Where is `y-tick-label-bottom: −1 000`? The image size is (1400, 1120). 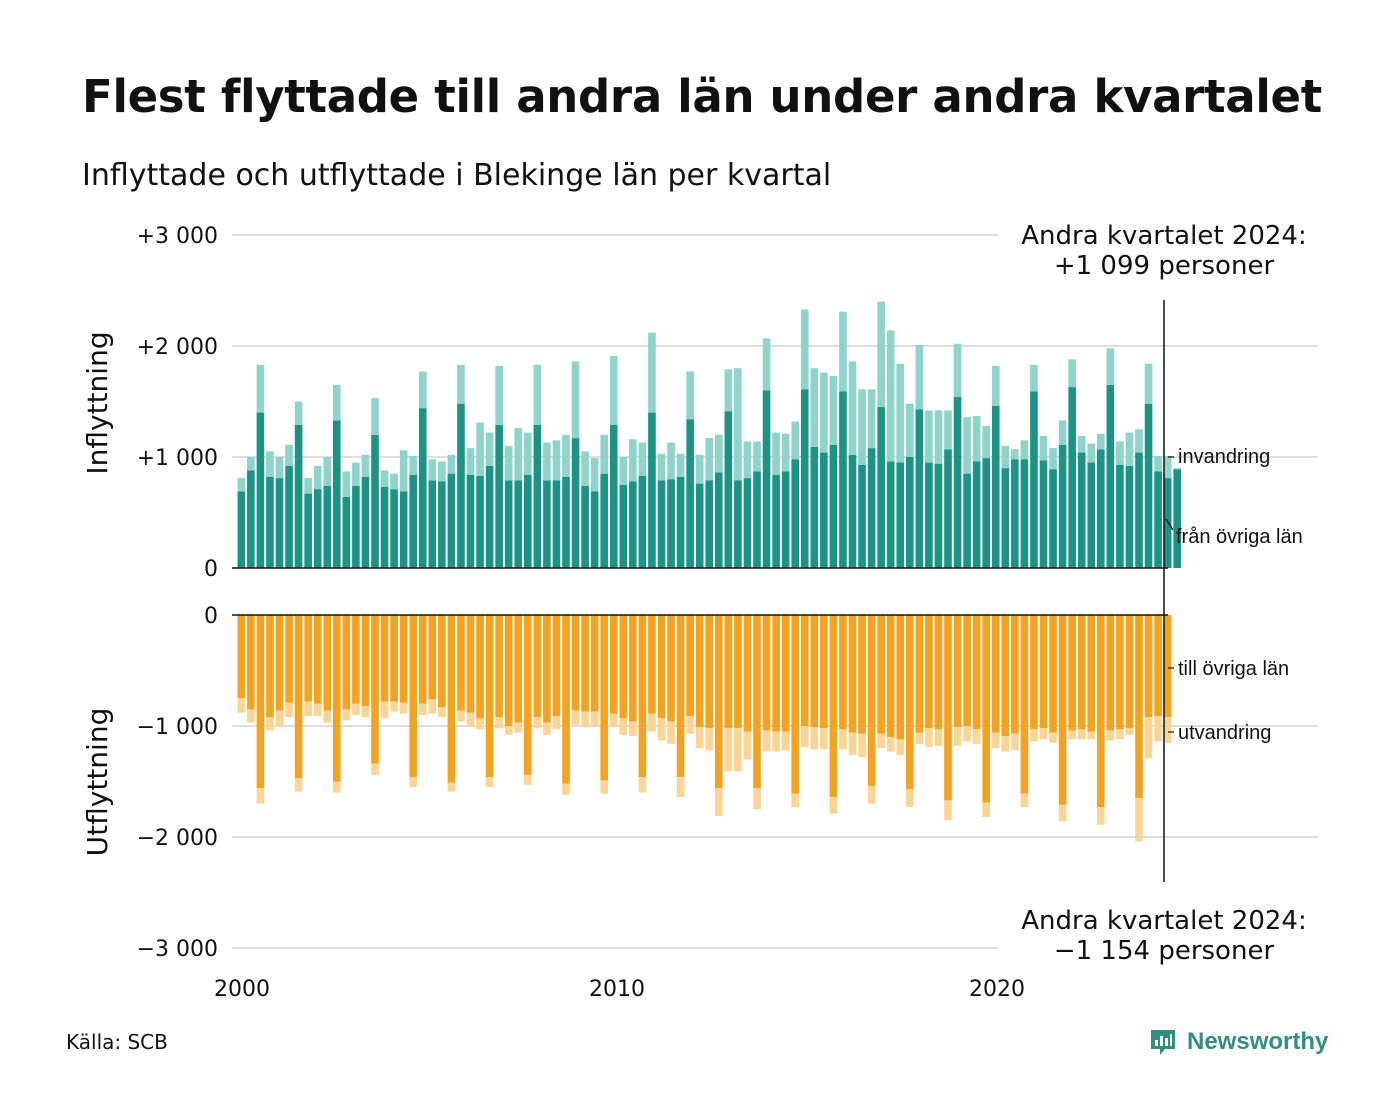
y-tick-label-bottom: −1 000 is located at coordinates (177, 727).